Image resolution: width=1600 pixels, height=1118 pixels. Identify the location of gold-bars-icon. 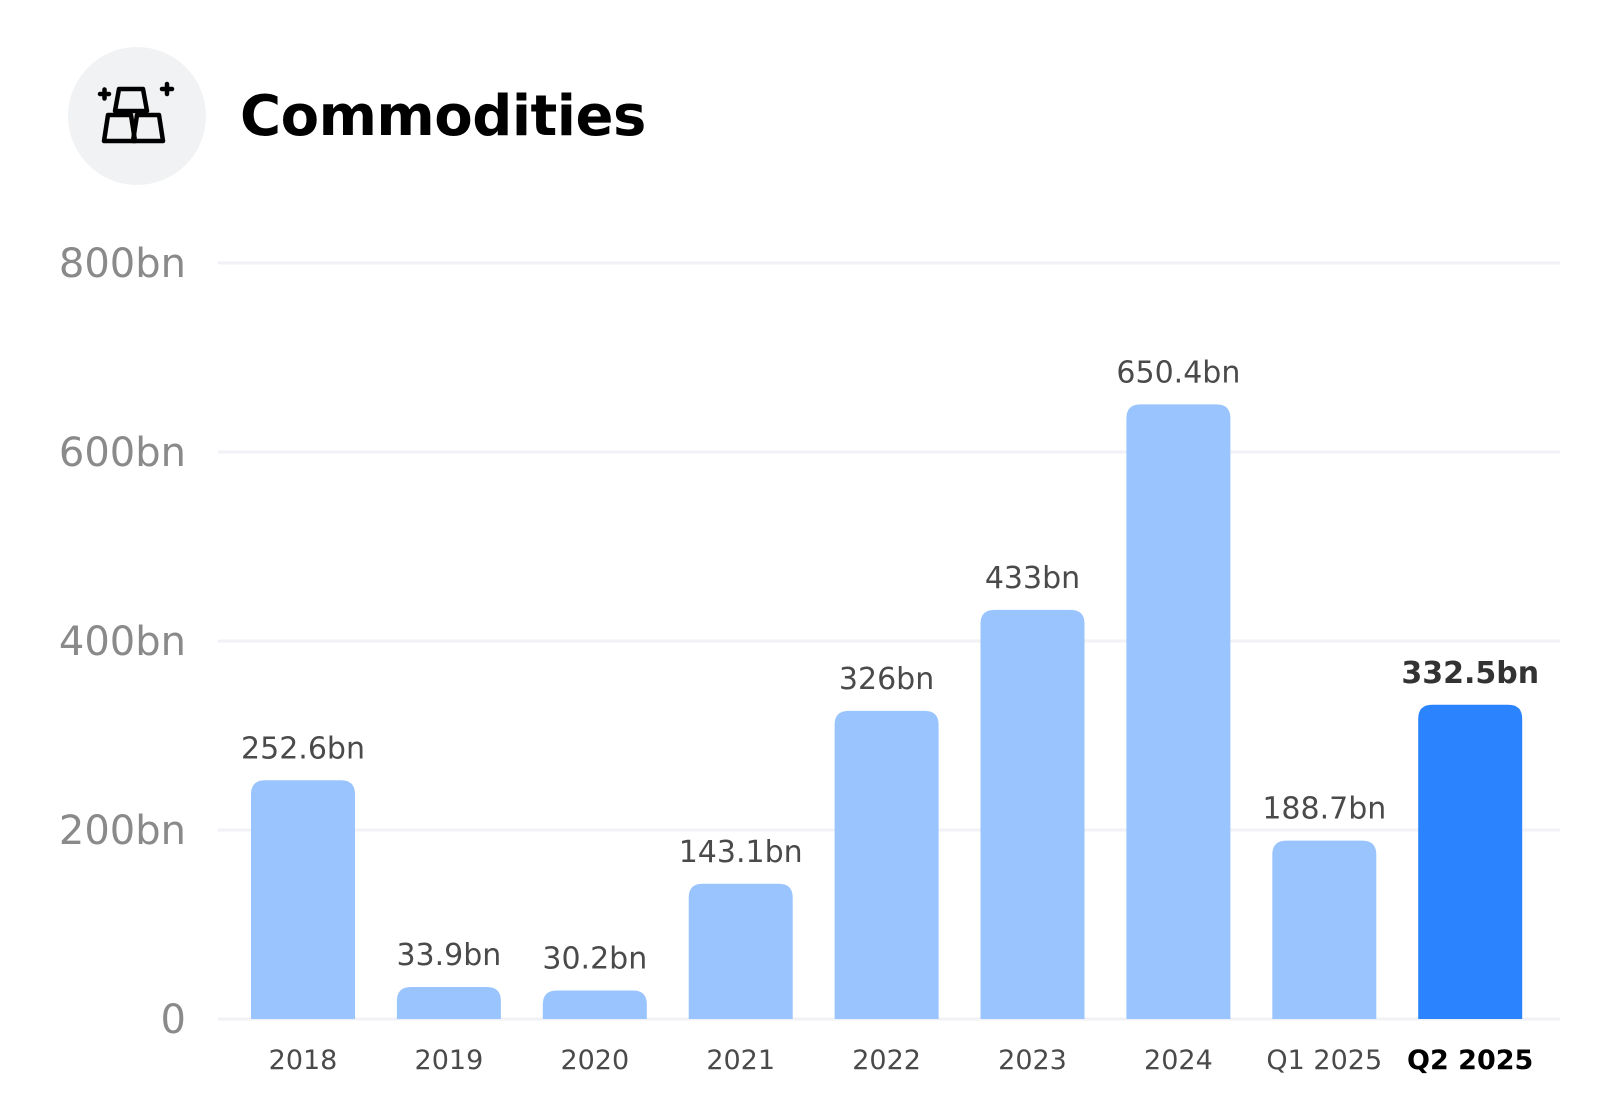
(136, 112).